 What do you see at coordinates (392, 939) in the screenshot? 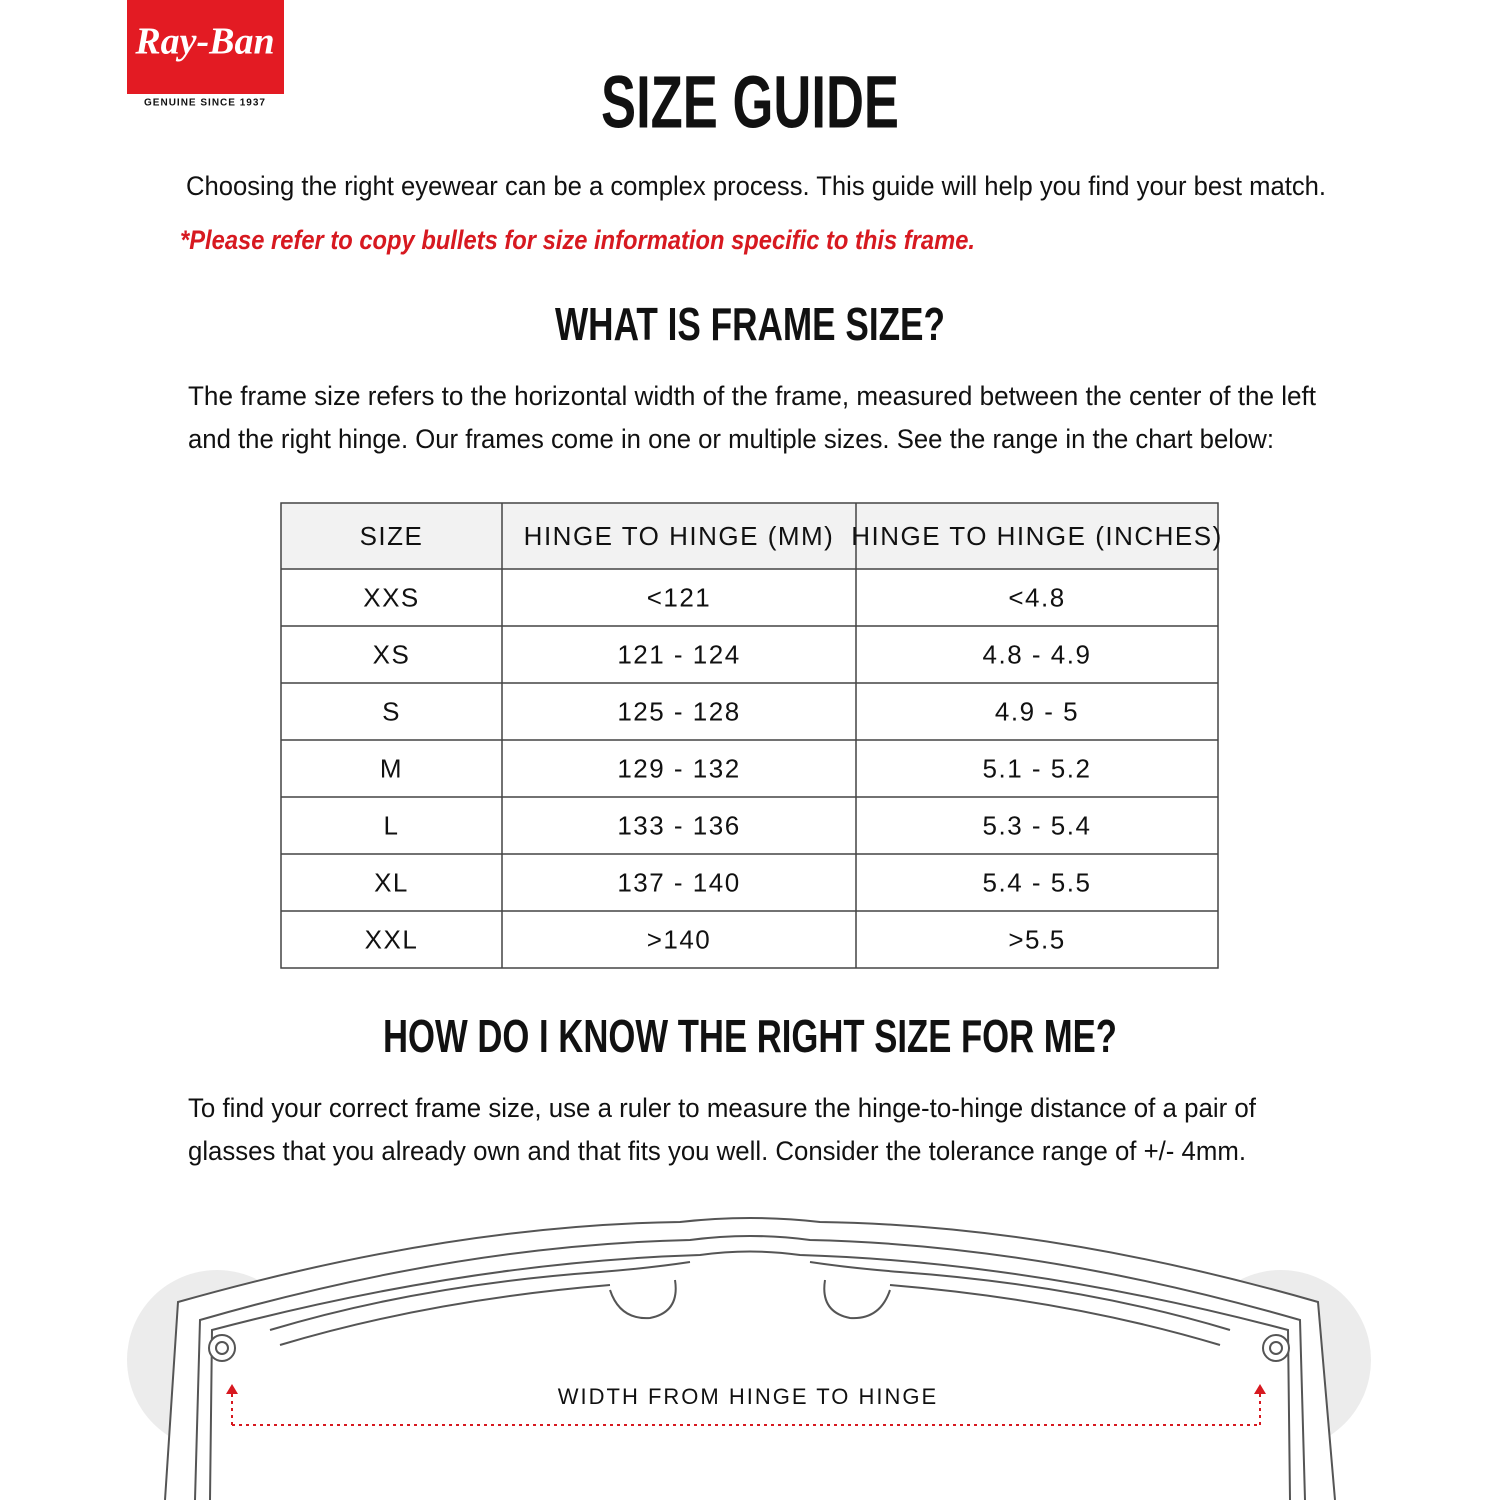
I see `table-cell: XXL` at bounding box center [392, 939].